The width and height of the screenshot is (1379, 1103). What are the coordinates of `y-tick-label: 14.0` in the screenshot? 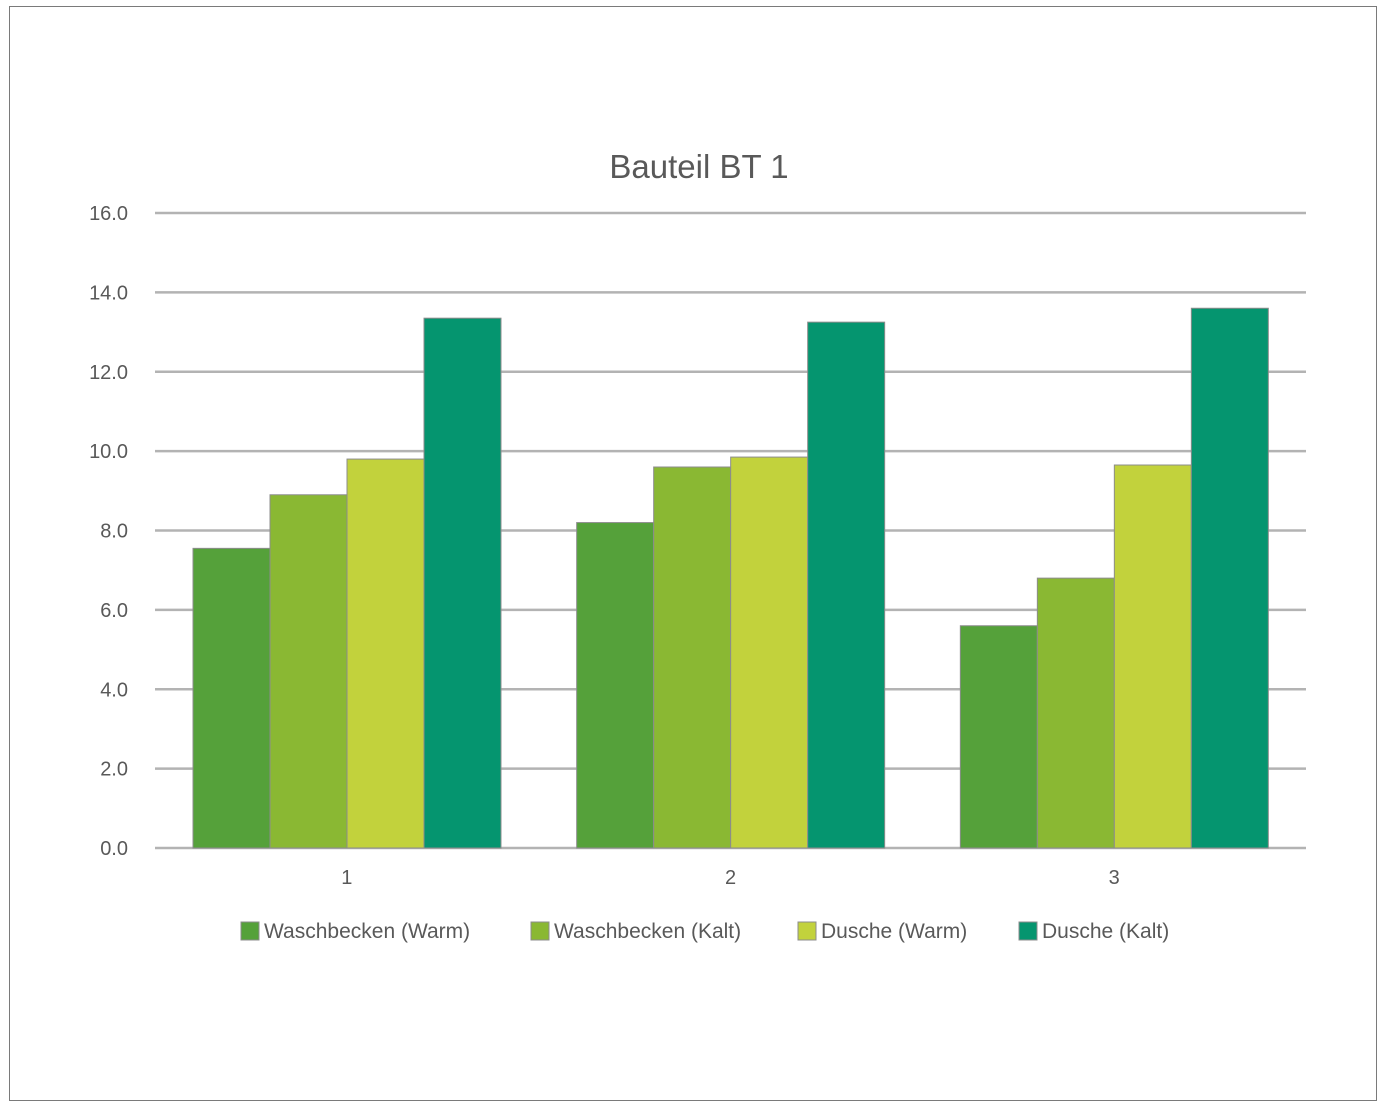 It's located at (108, 293).